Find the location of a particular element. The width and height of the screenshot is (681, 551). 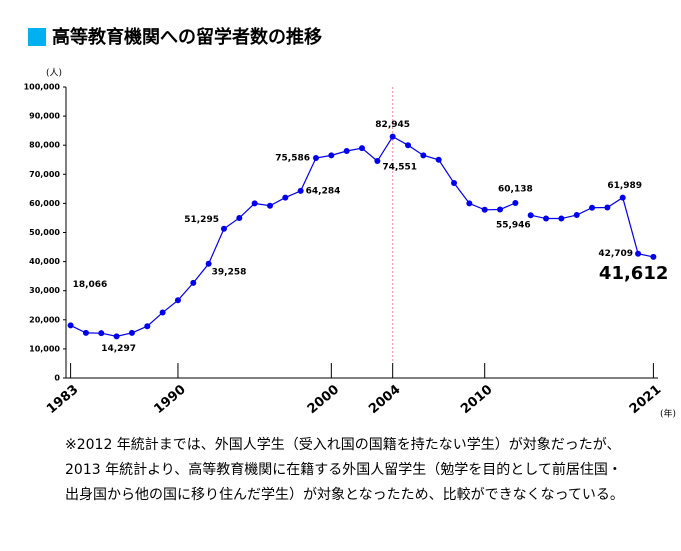

data-label: 42,709 is located at coordinates (615, 254).